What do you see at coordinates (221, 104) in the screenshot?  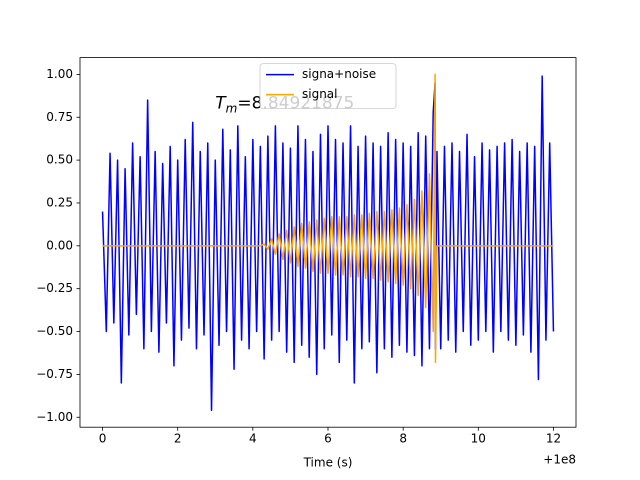 I see `annotation-symbol: T` at bounding box center [221, 104].